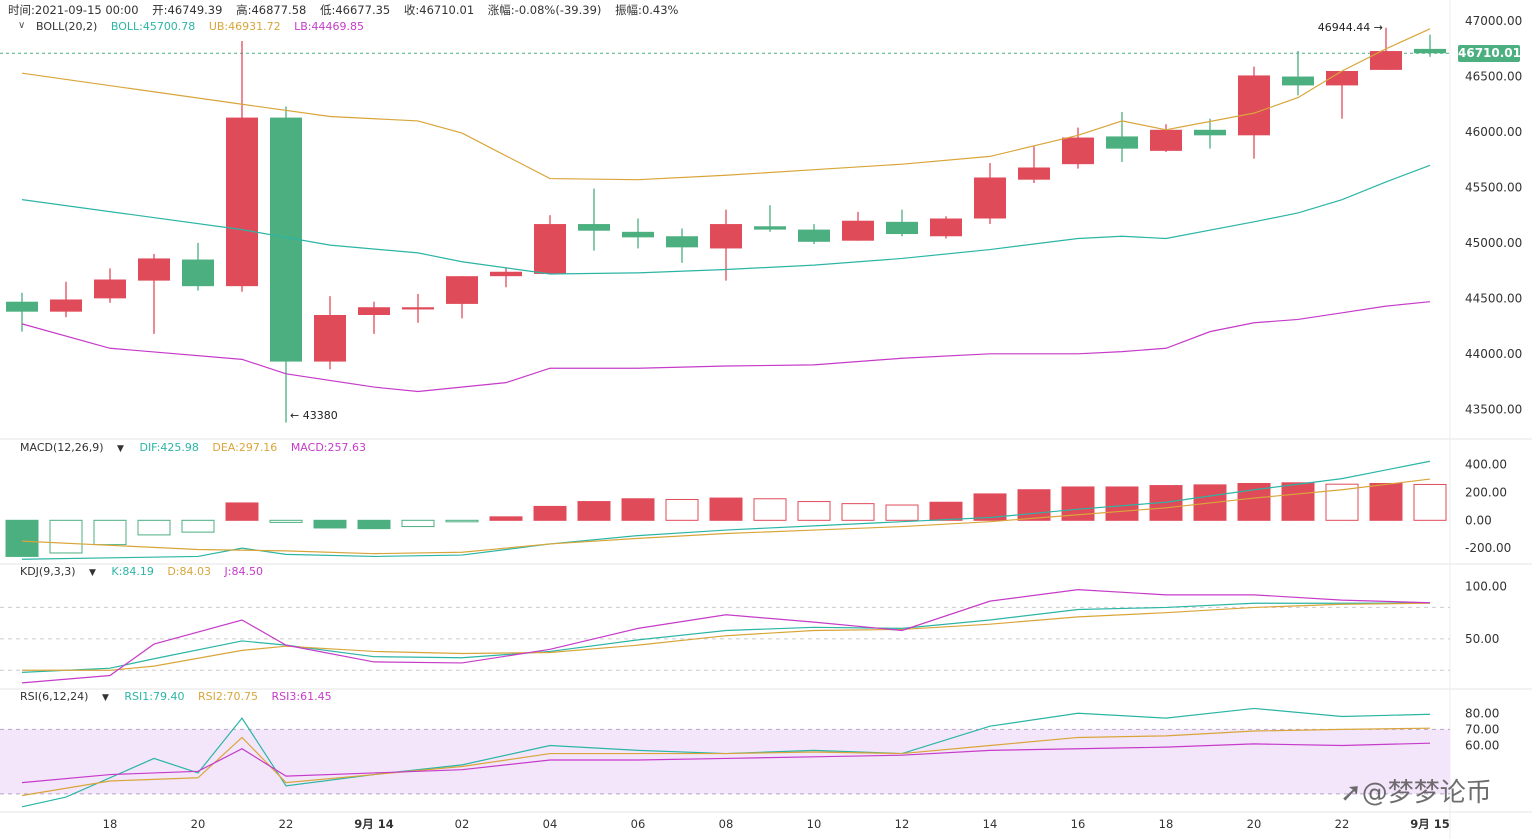 The image size is (1532, 839). Describe the element at coordinates (638, 824) in the screenshot. I see `x-tick-label: 06` at that location.